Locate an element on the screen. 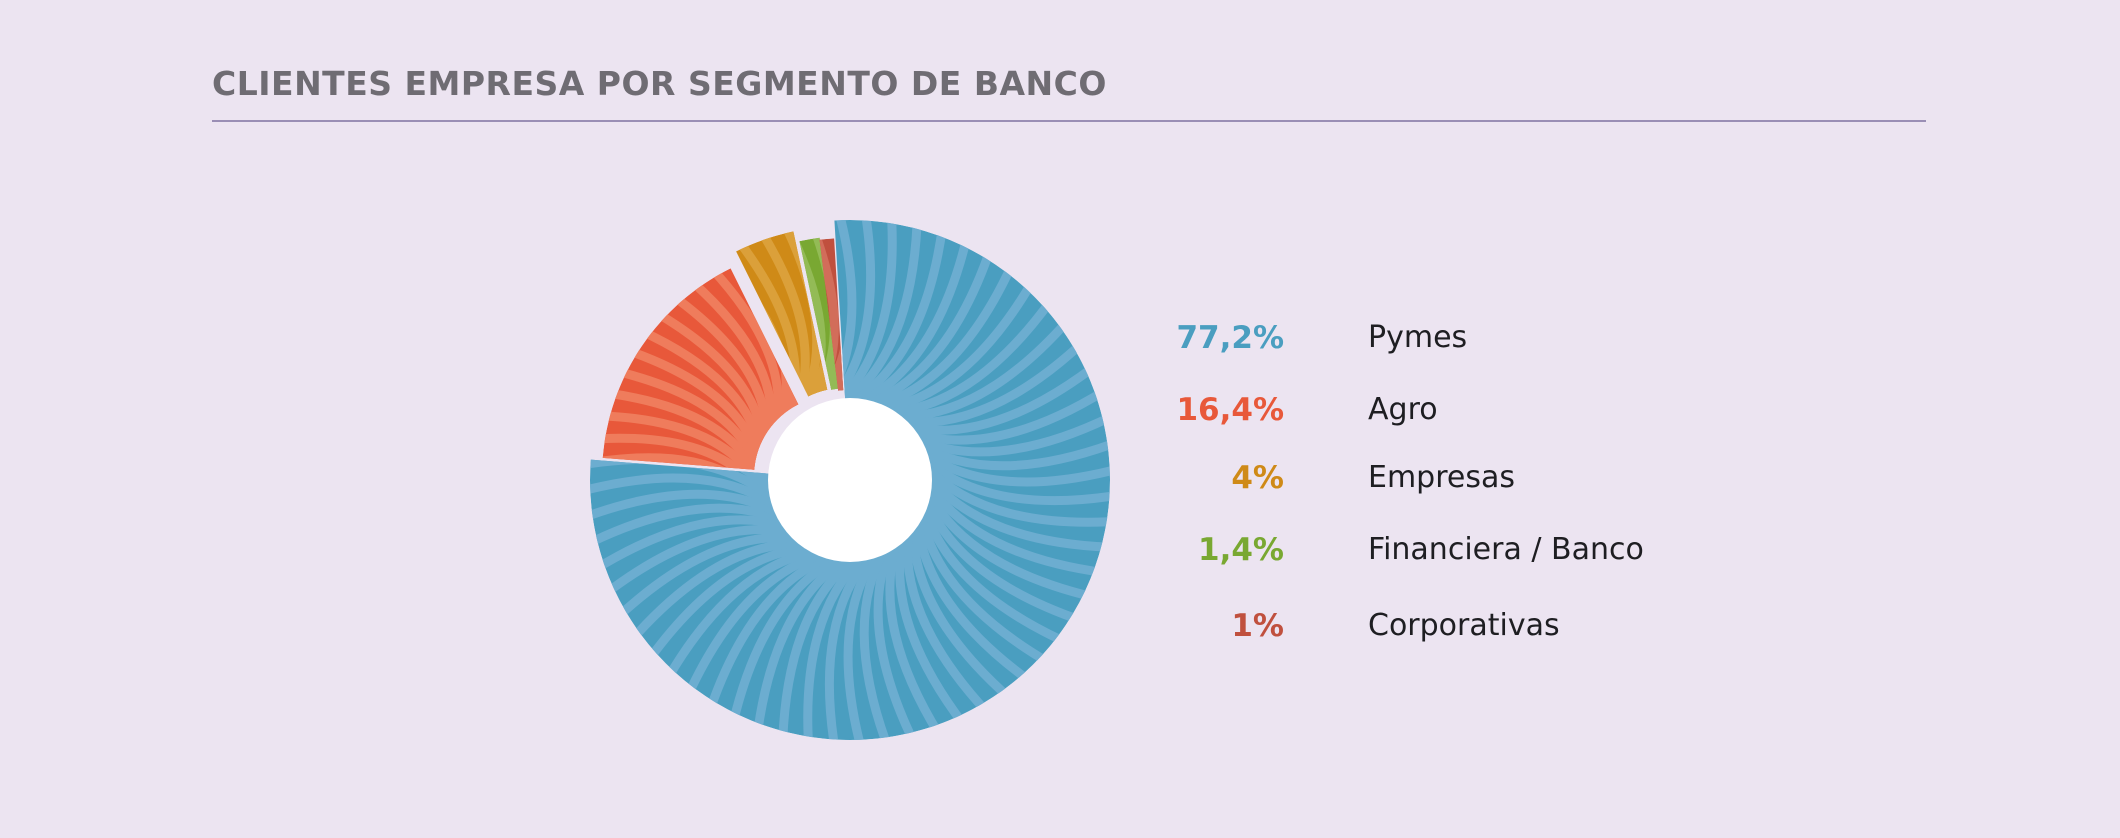  donut-hole is located at coordinates (850, 480).